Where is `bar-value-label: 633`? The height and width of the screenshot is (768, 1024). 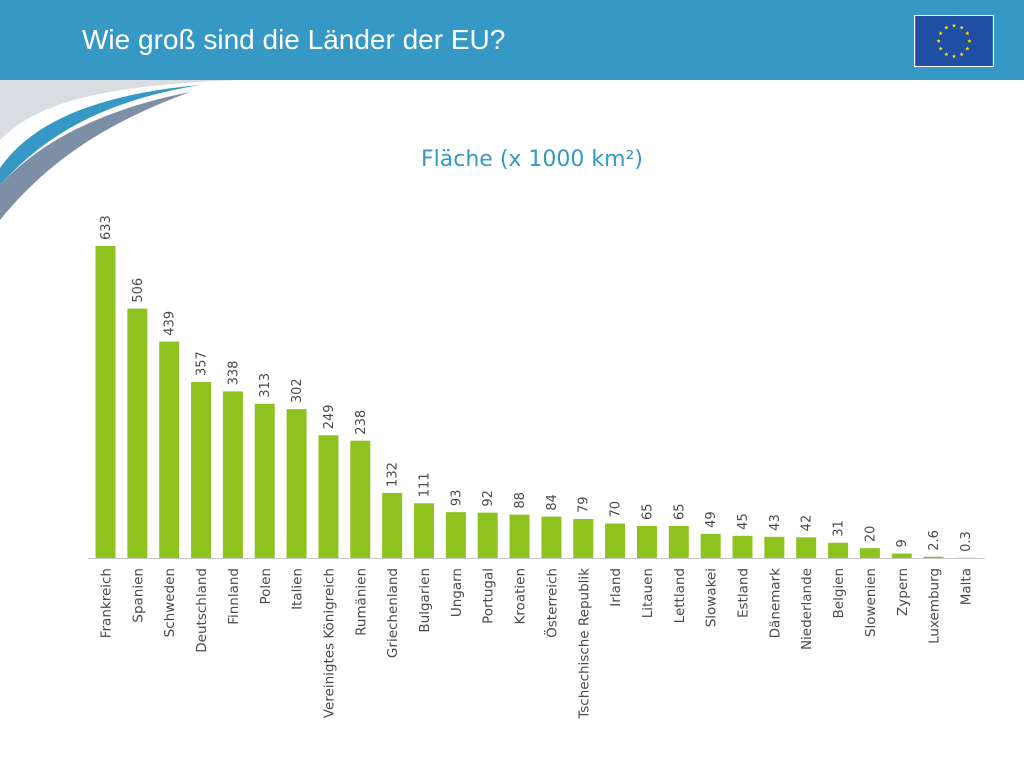
bar-value-label: 633 is located at coordinates (106, 227).